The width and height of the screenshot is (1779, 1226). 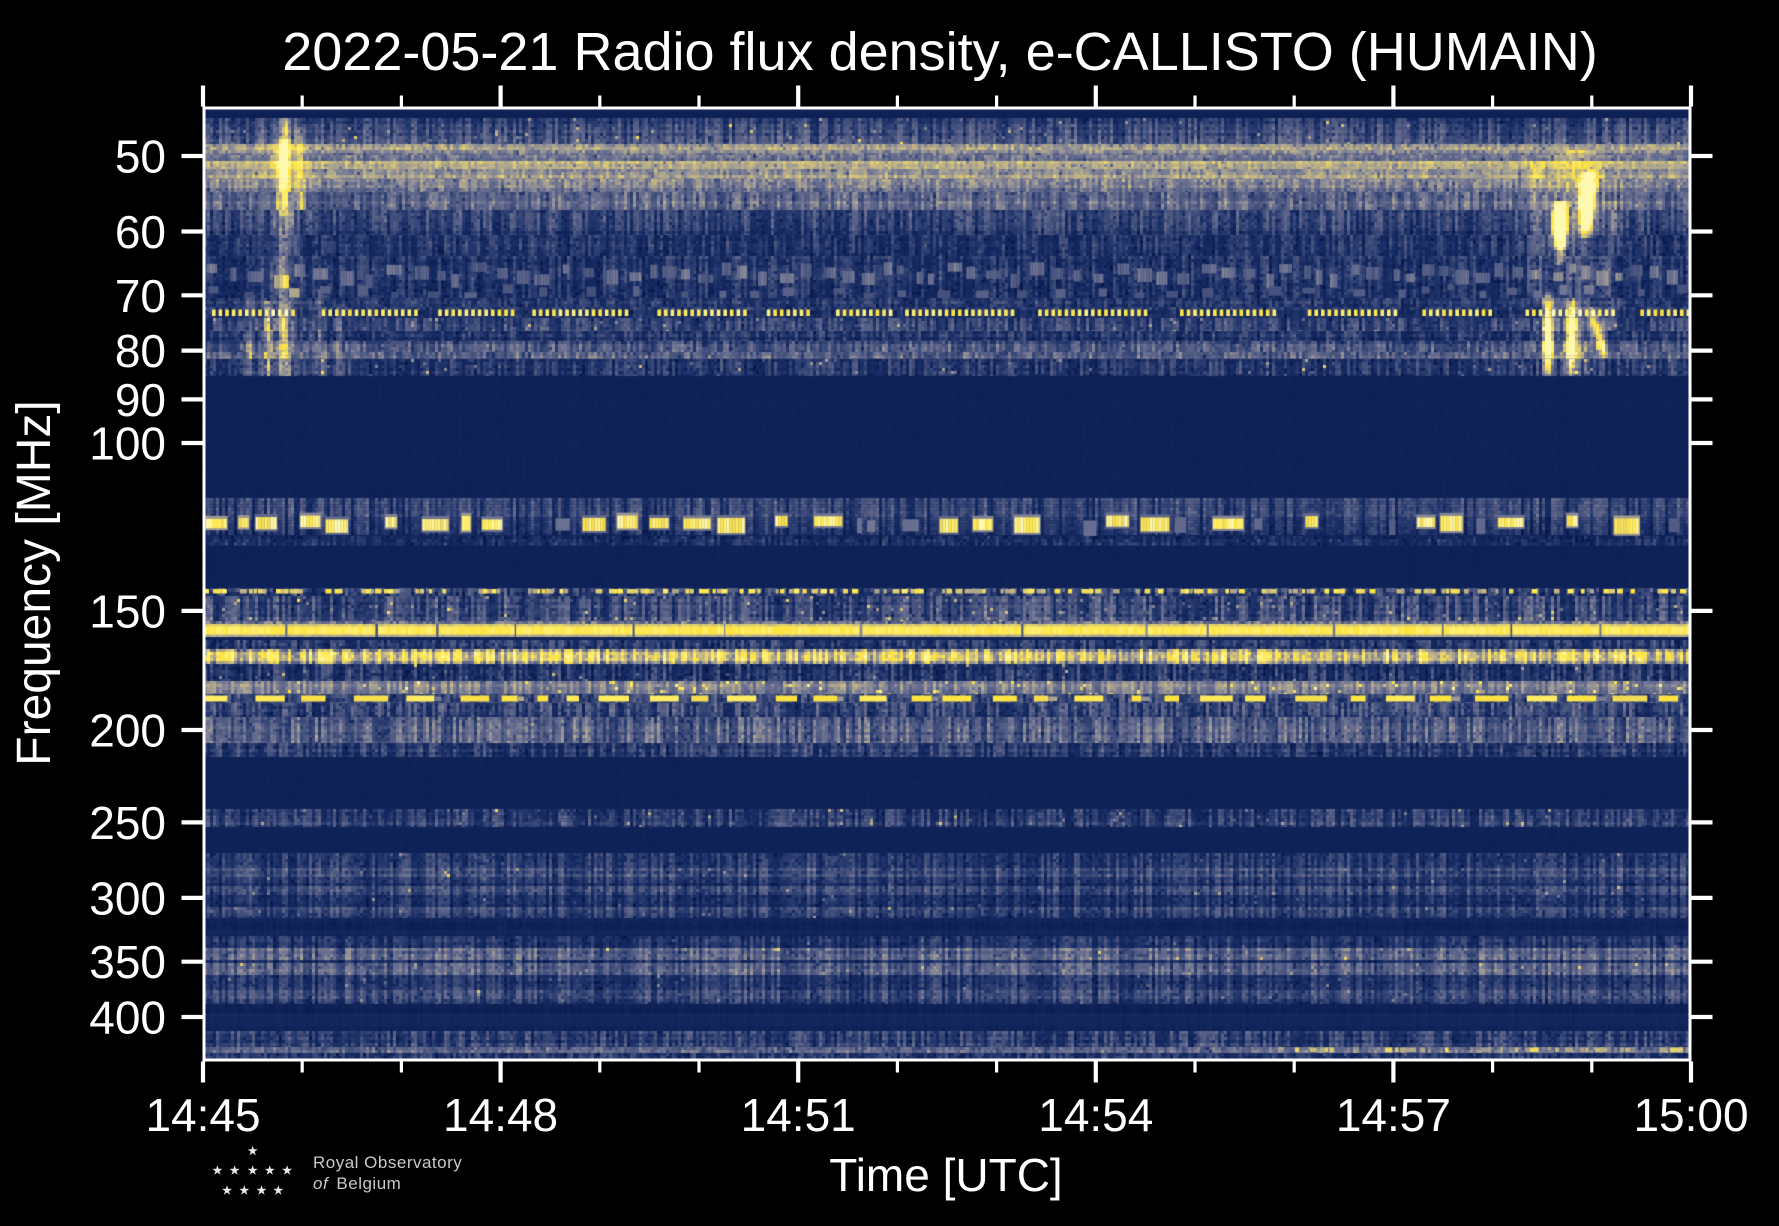 I want to click on svg-text: 14:45, so click(x=202, y=1115).